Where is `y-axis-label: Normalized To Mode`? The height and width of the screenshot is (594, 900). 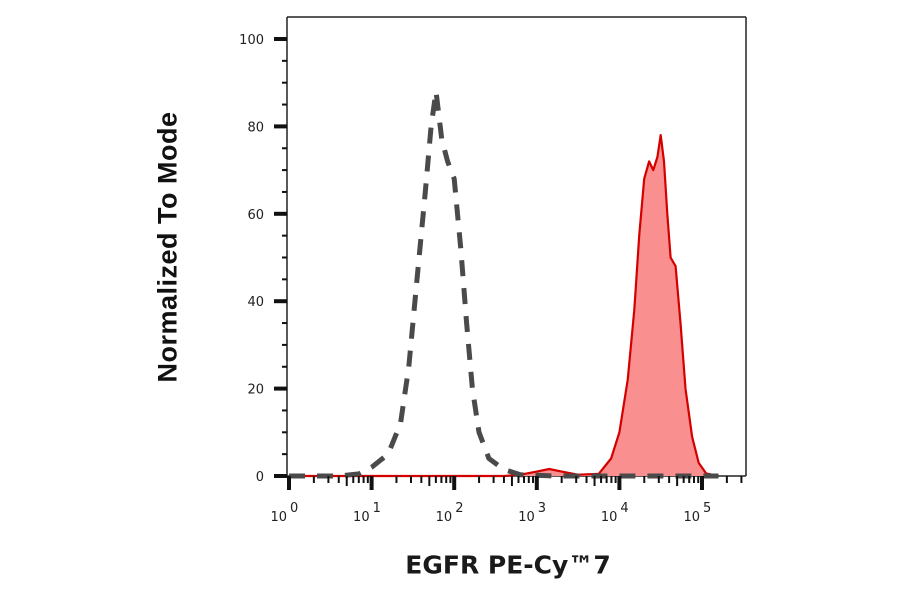 y-axis-label: Normalized To Mode is located at coordinates (167, 247).